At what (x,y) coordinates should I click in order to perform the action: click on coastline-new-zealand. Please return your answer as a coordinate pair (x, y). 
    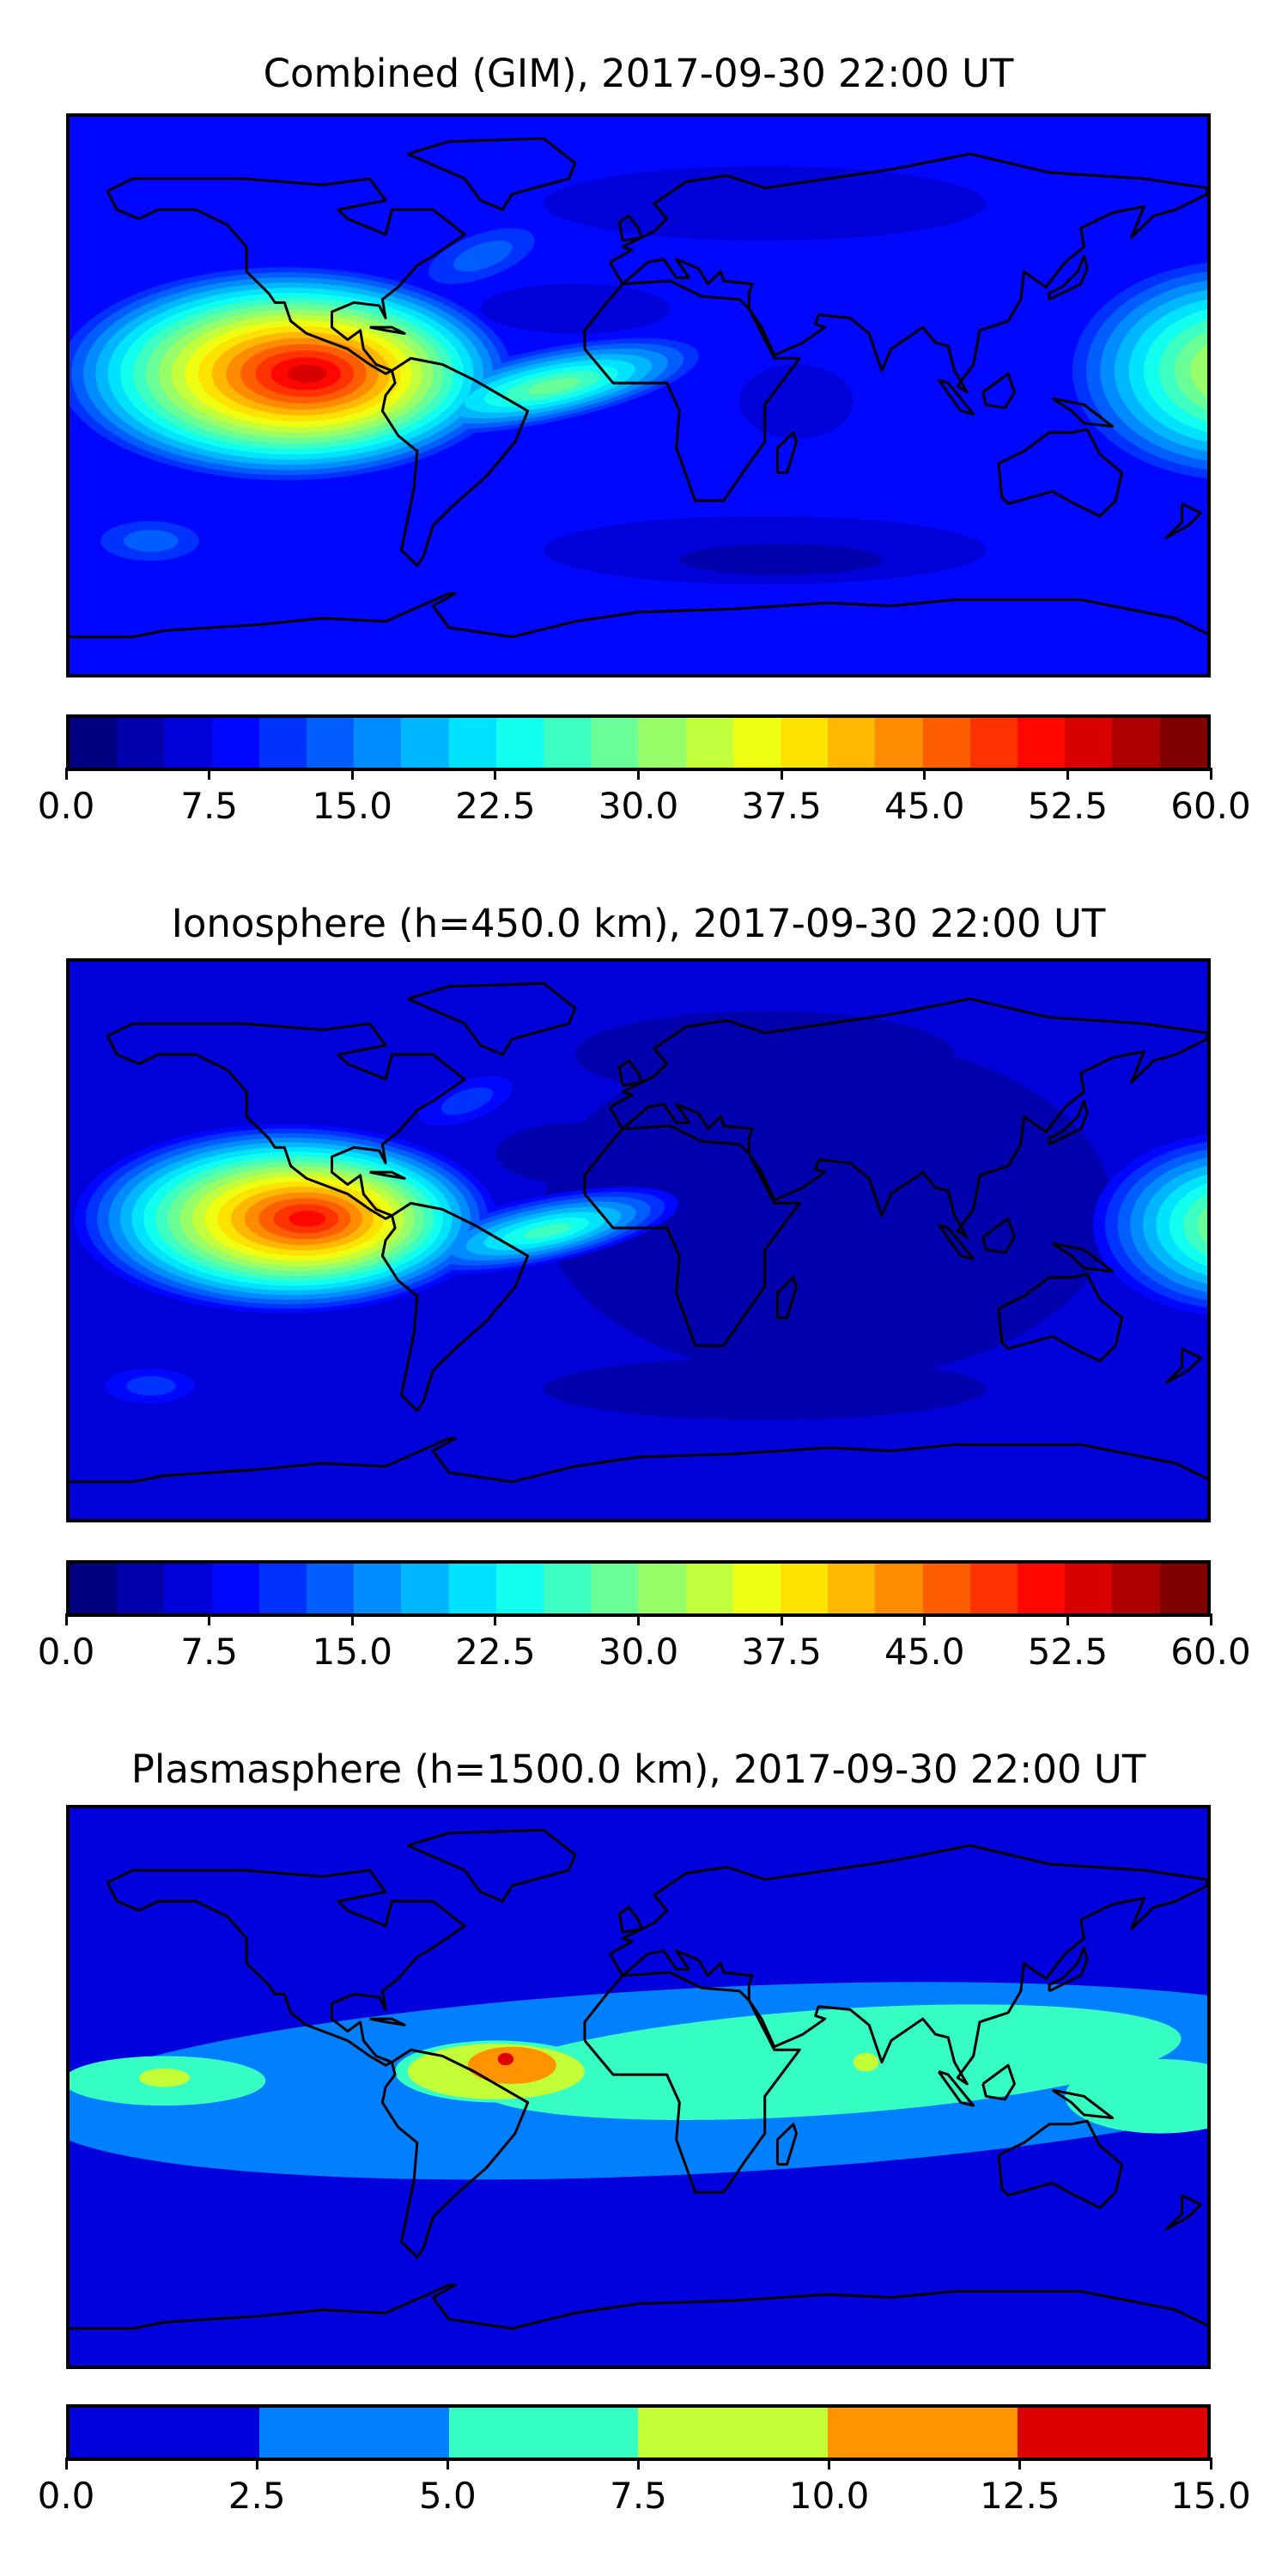
    Looking at the image, I should click on (1183, 1366).